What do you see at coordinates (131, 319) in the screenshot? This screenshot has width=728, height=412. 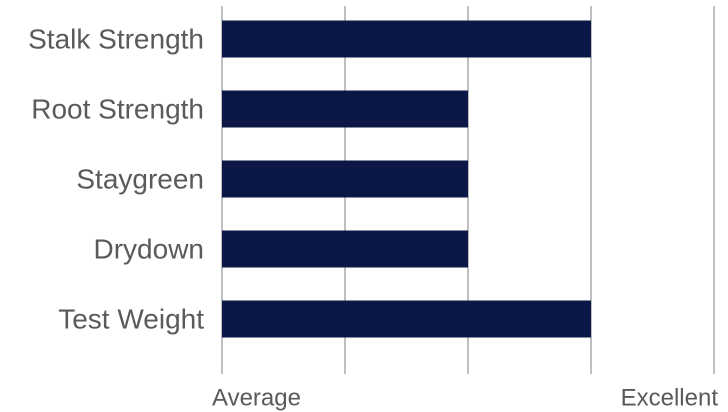 I see `category-label-4: Test Weight` at bounding box center [131, 319].